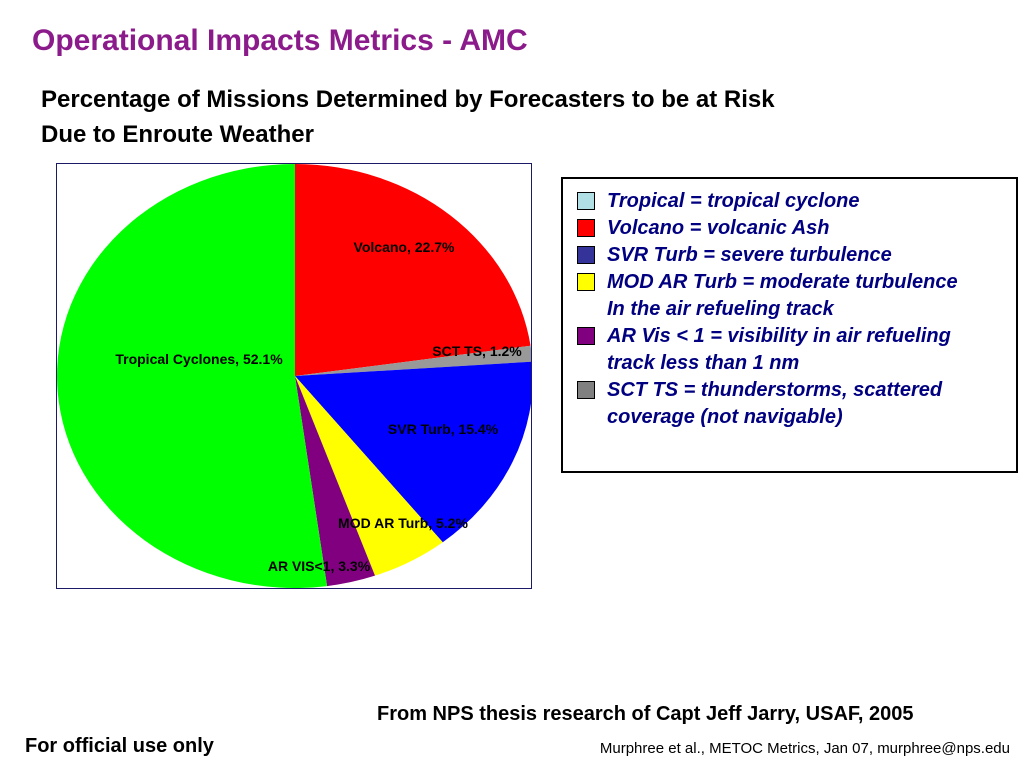 This screenshot has height=768, width=1024. What do you see at coordinates (586, 282) in the screenshot?
I see `legend-swatch-mod-ar-turb` at bounding box center [586, 282].